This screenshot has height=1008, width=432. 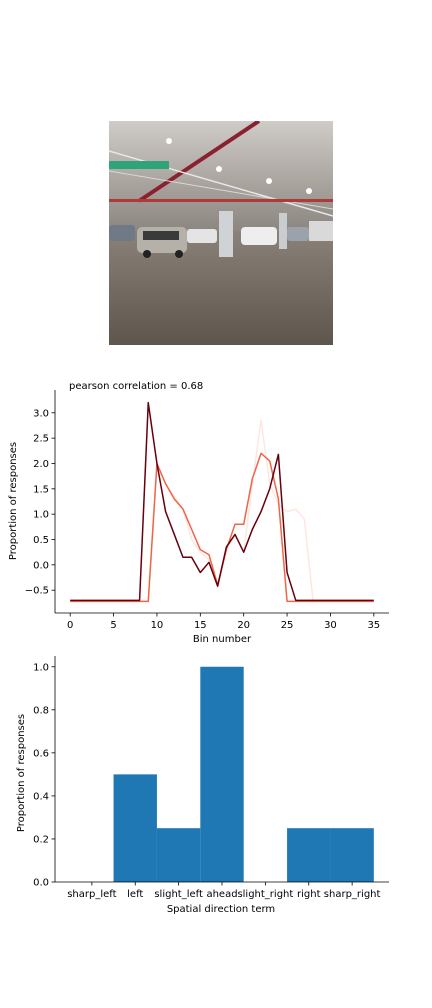 What do you see at coordinates (41, 839) in the screenshot?
I see `y-tick-label: 0.2` at bounding box center [41, 839].